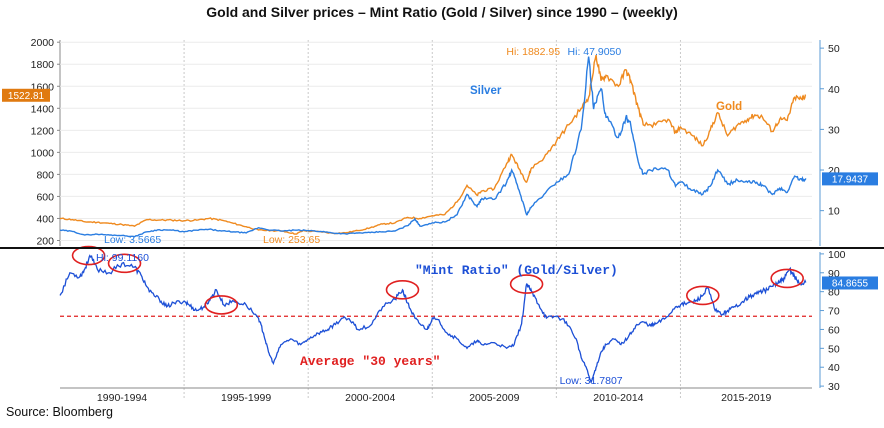 Image resolution: width=884 pixels, height=428 pixels. Describe the element at coordinates (60, 412) in the screenshot. I see `source-note: Source: Bloomberg` at that location.